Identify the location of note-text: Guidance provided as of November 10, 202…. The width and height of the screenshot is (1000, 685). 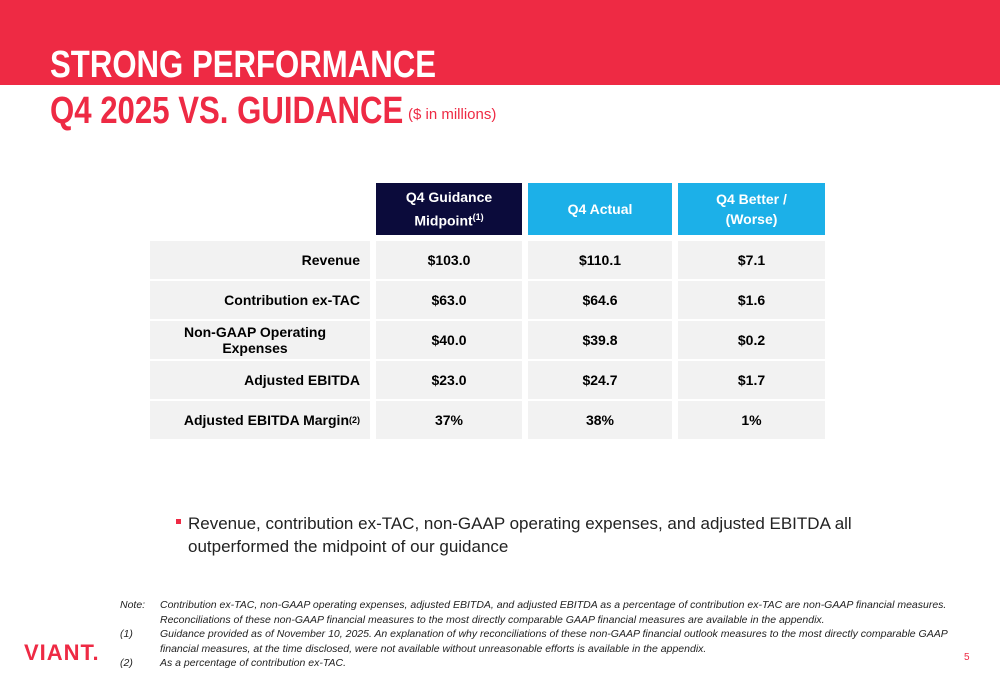
(554, 641).